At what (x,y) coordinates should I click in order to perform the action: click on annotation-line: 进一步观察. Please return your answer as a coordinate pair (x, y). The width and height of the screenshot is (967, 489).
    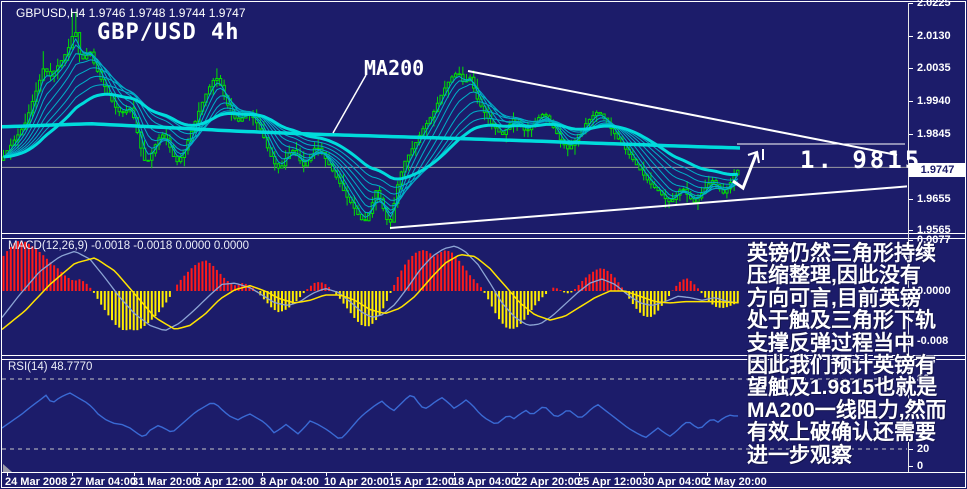
    Looking at the image, I should click on (799, 455).